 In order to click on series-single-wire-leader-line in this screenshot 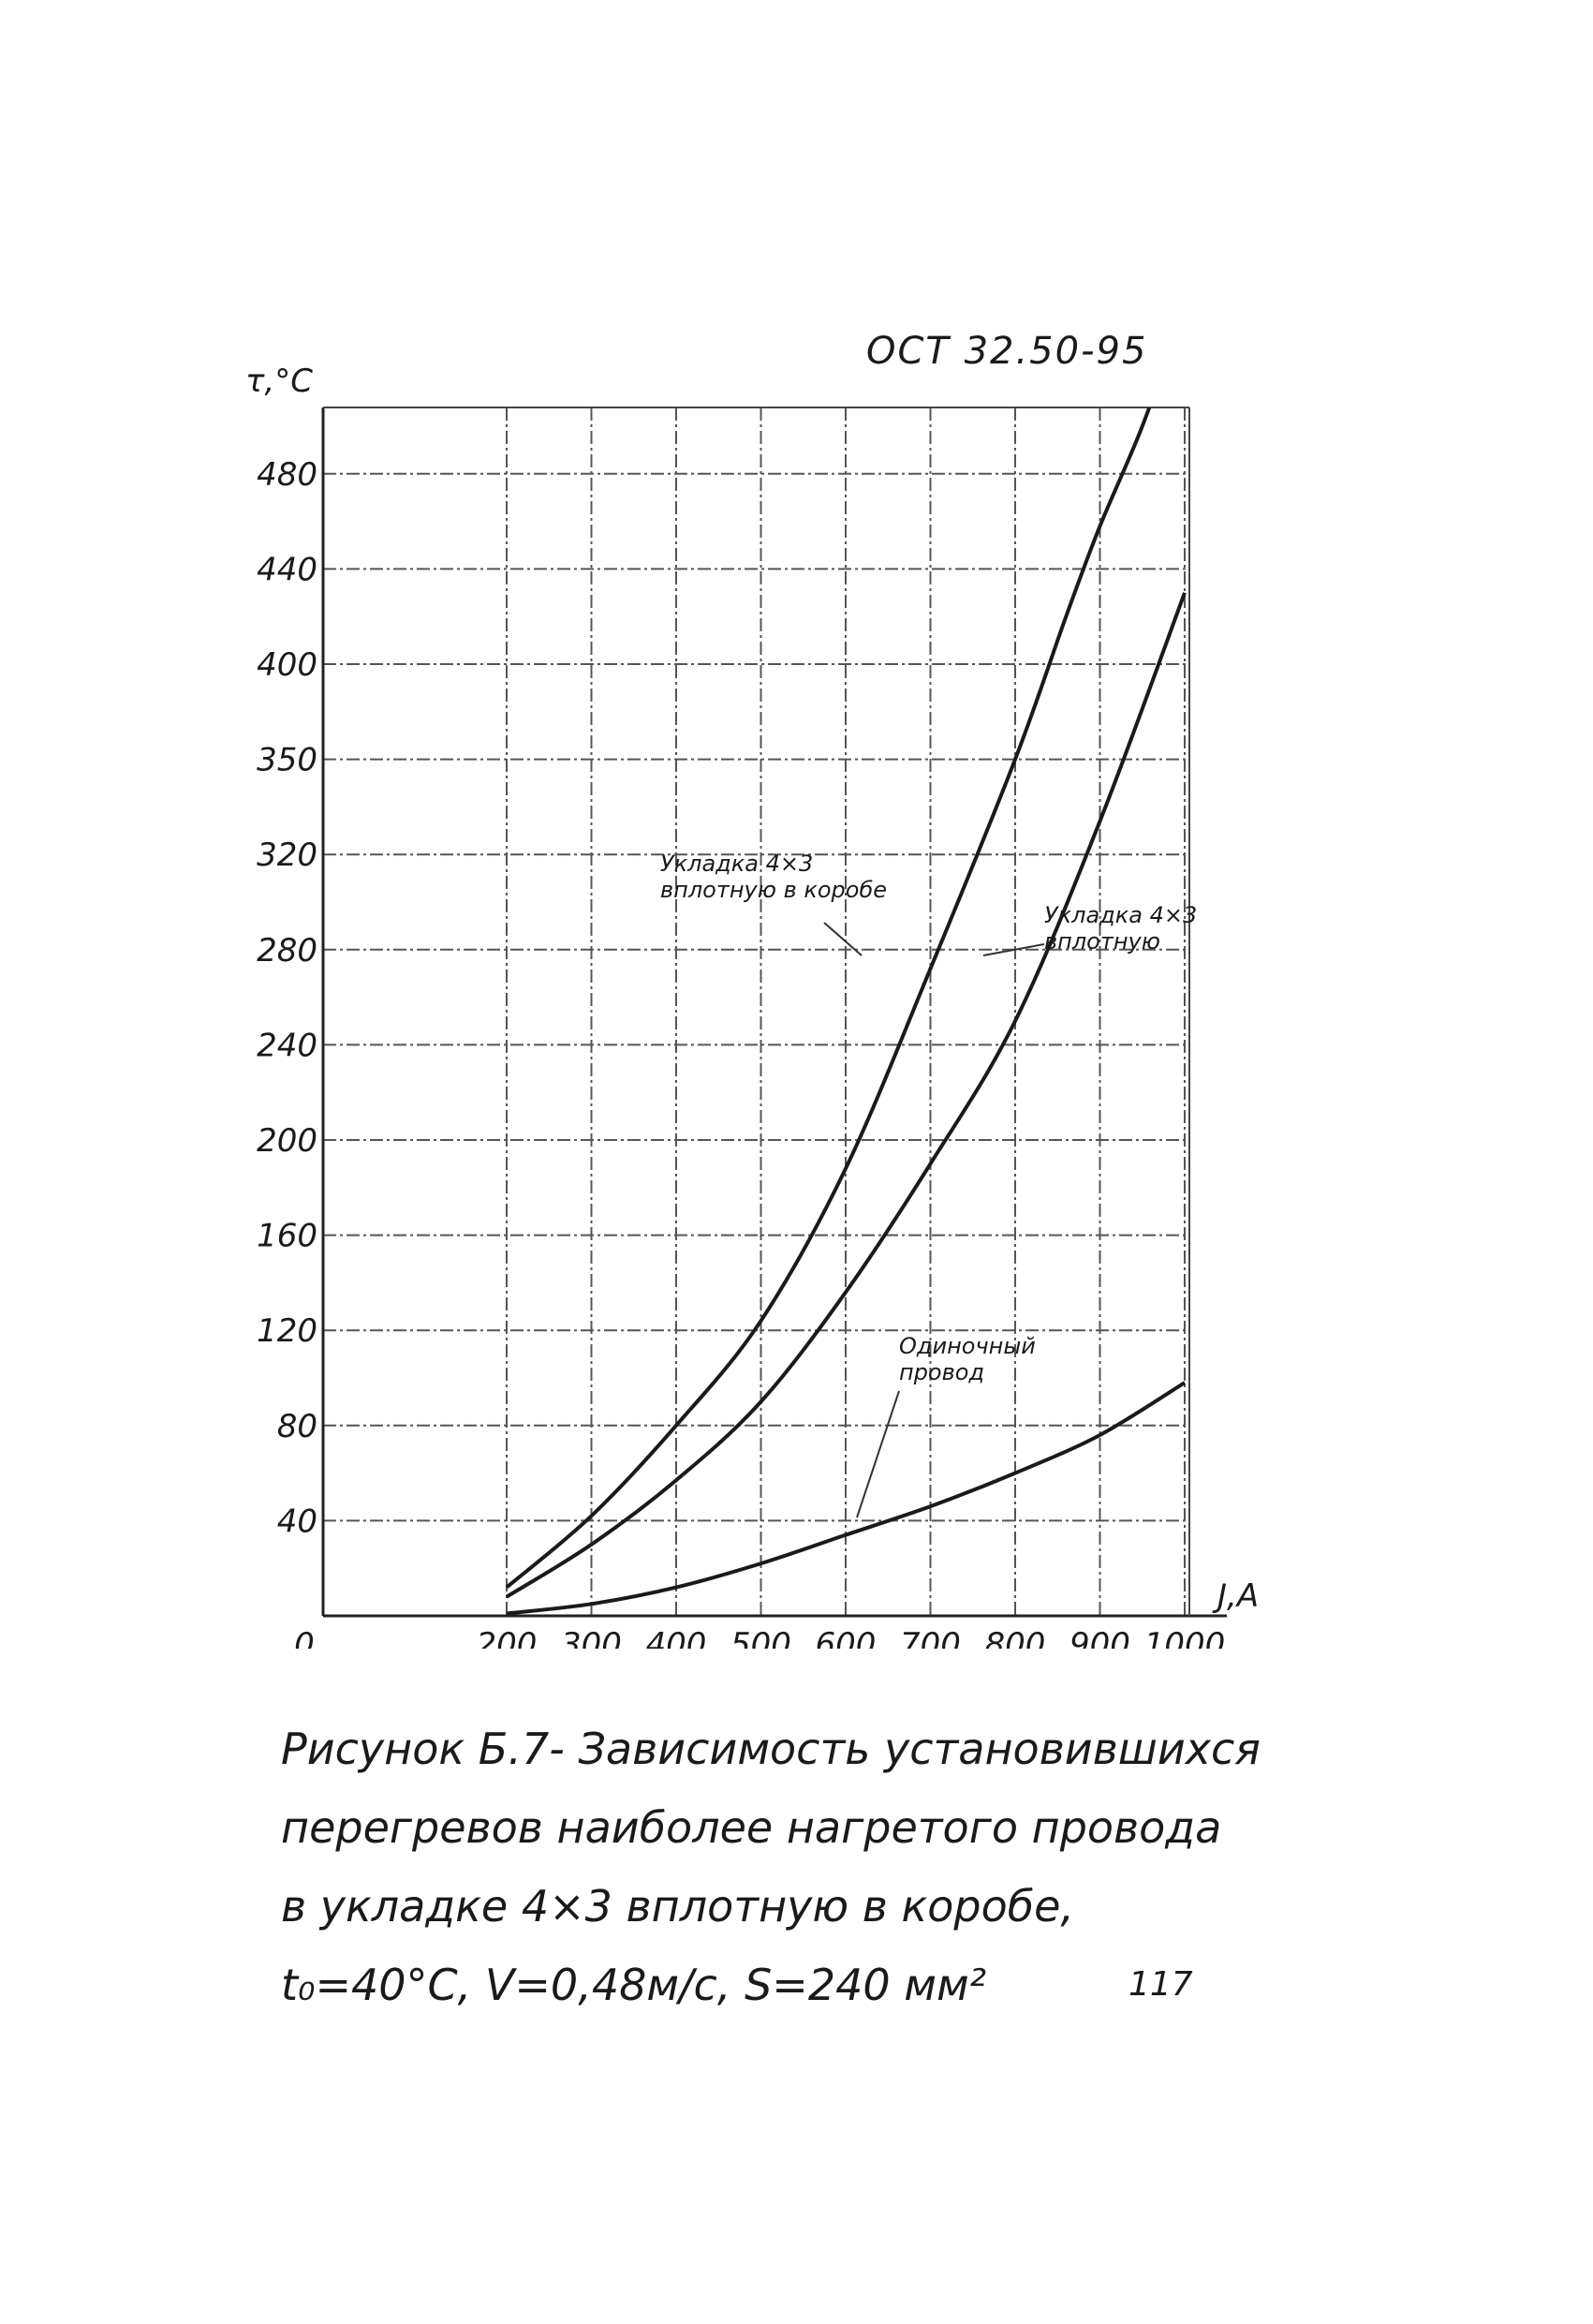, I will do `click(878, 1454)`.